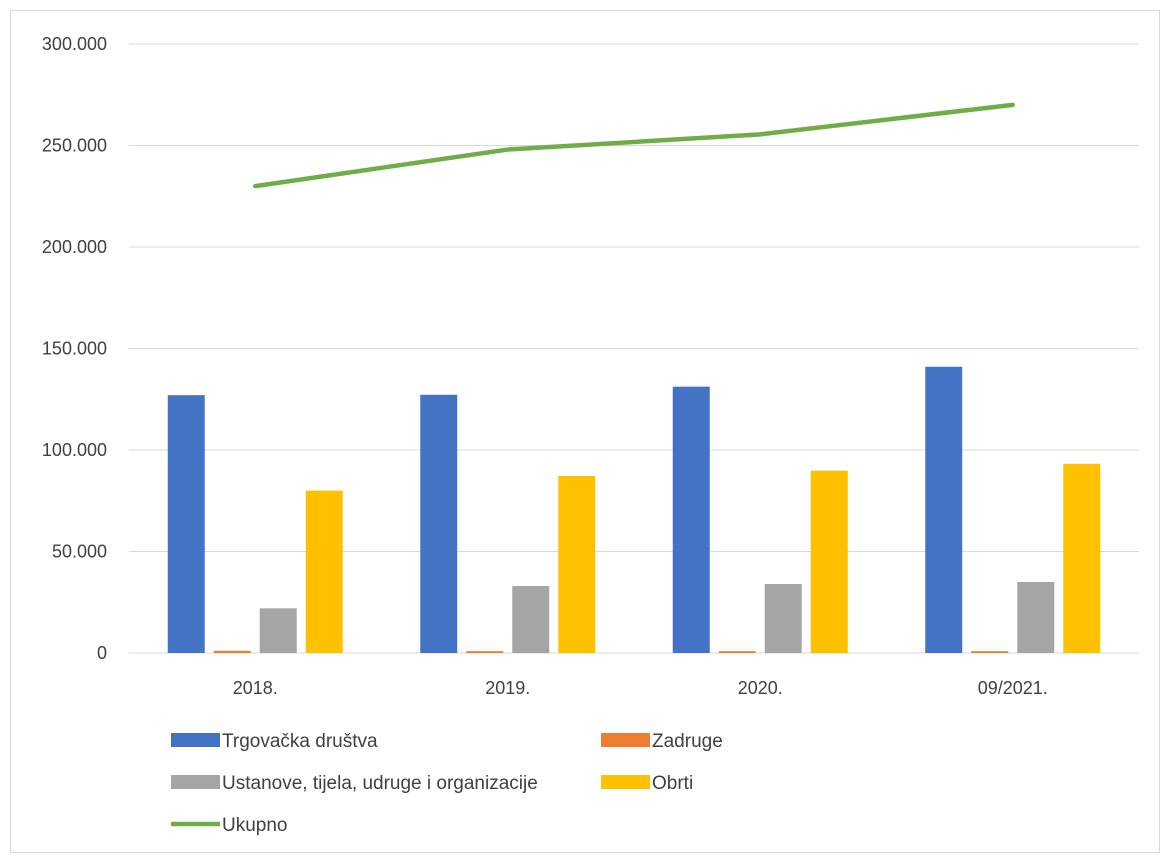 The width and height of the screenshot is (1162, 859). I want to click on legend-item: Ukupno, so click(229, 825).